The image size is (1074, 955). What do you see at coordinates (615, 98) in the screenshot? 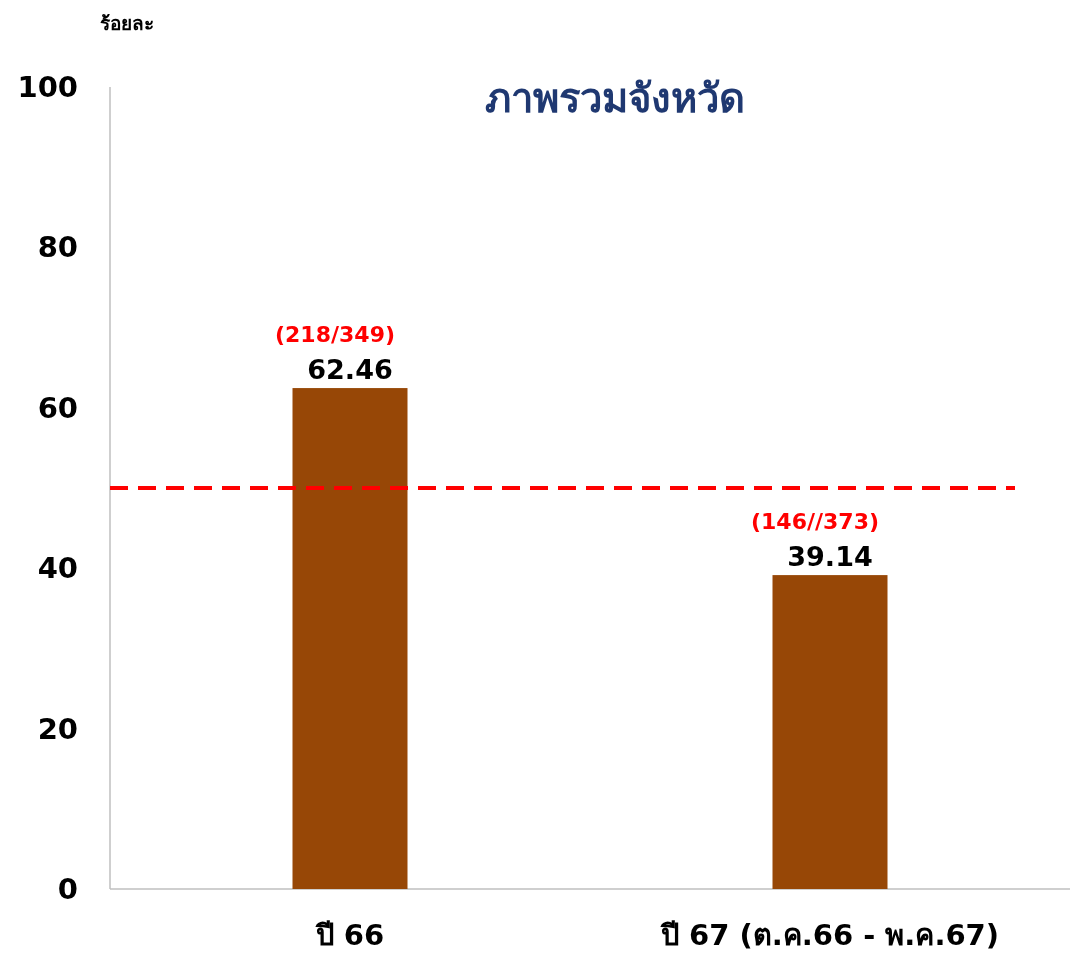
I see `chart-title: ภาพรวมจังหวัด` at bounding box center [615, 98].